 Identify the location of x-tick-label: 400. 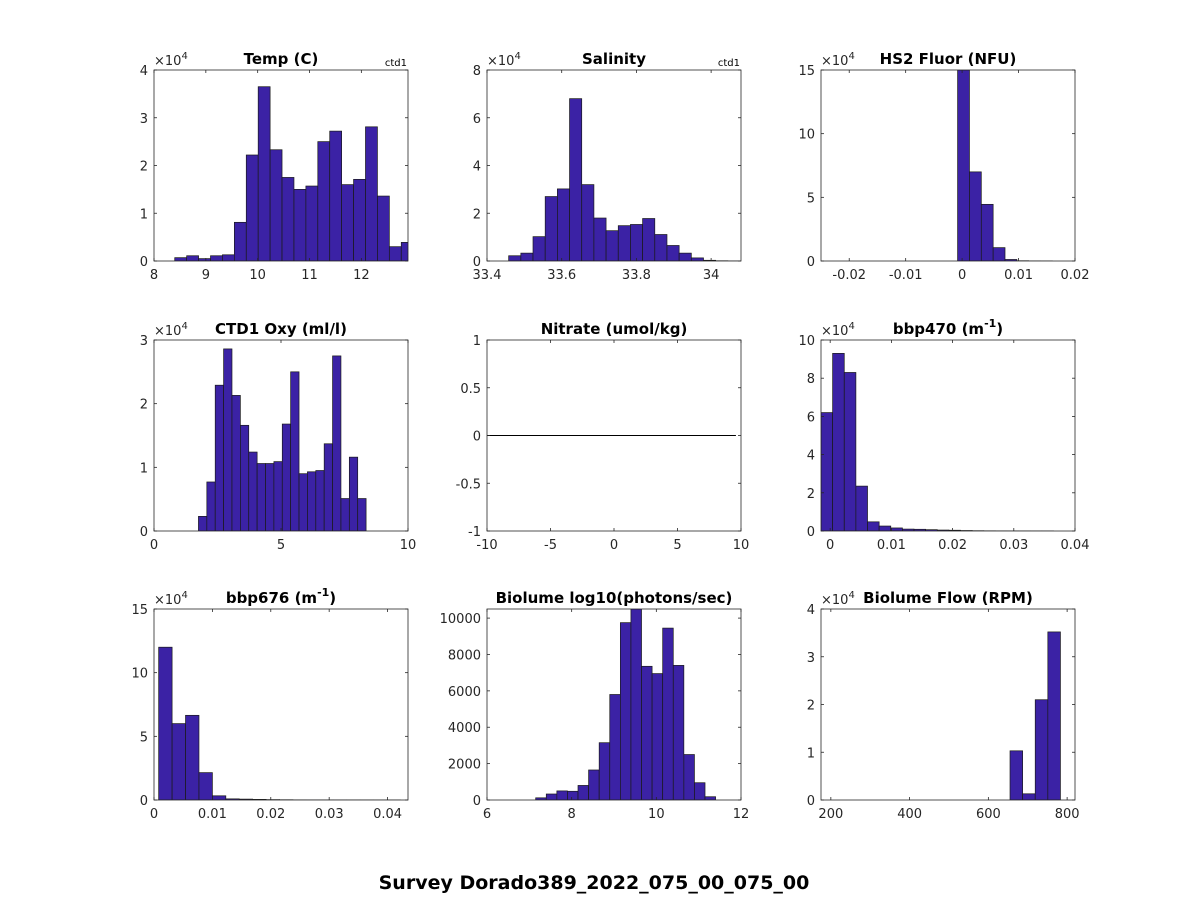
(909, 814).